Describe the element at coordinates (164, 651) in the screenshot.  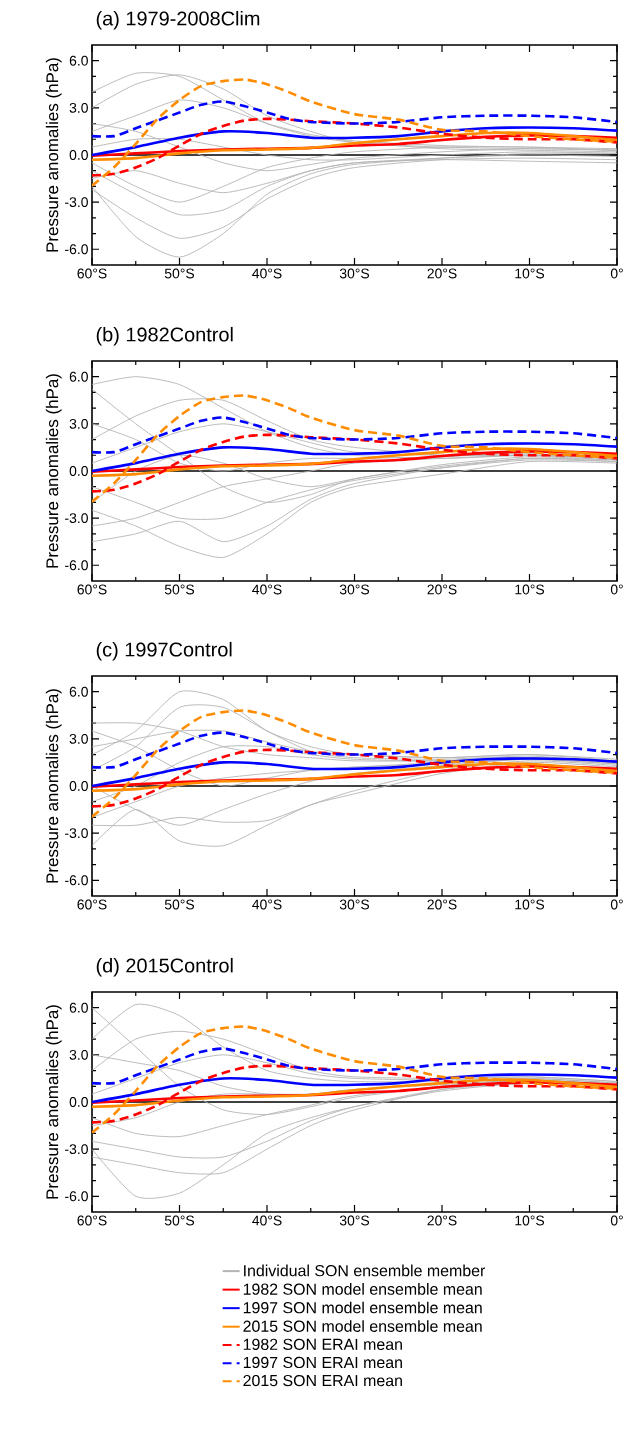
I see `chart-title: (c) 1997Control` at that location.